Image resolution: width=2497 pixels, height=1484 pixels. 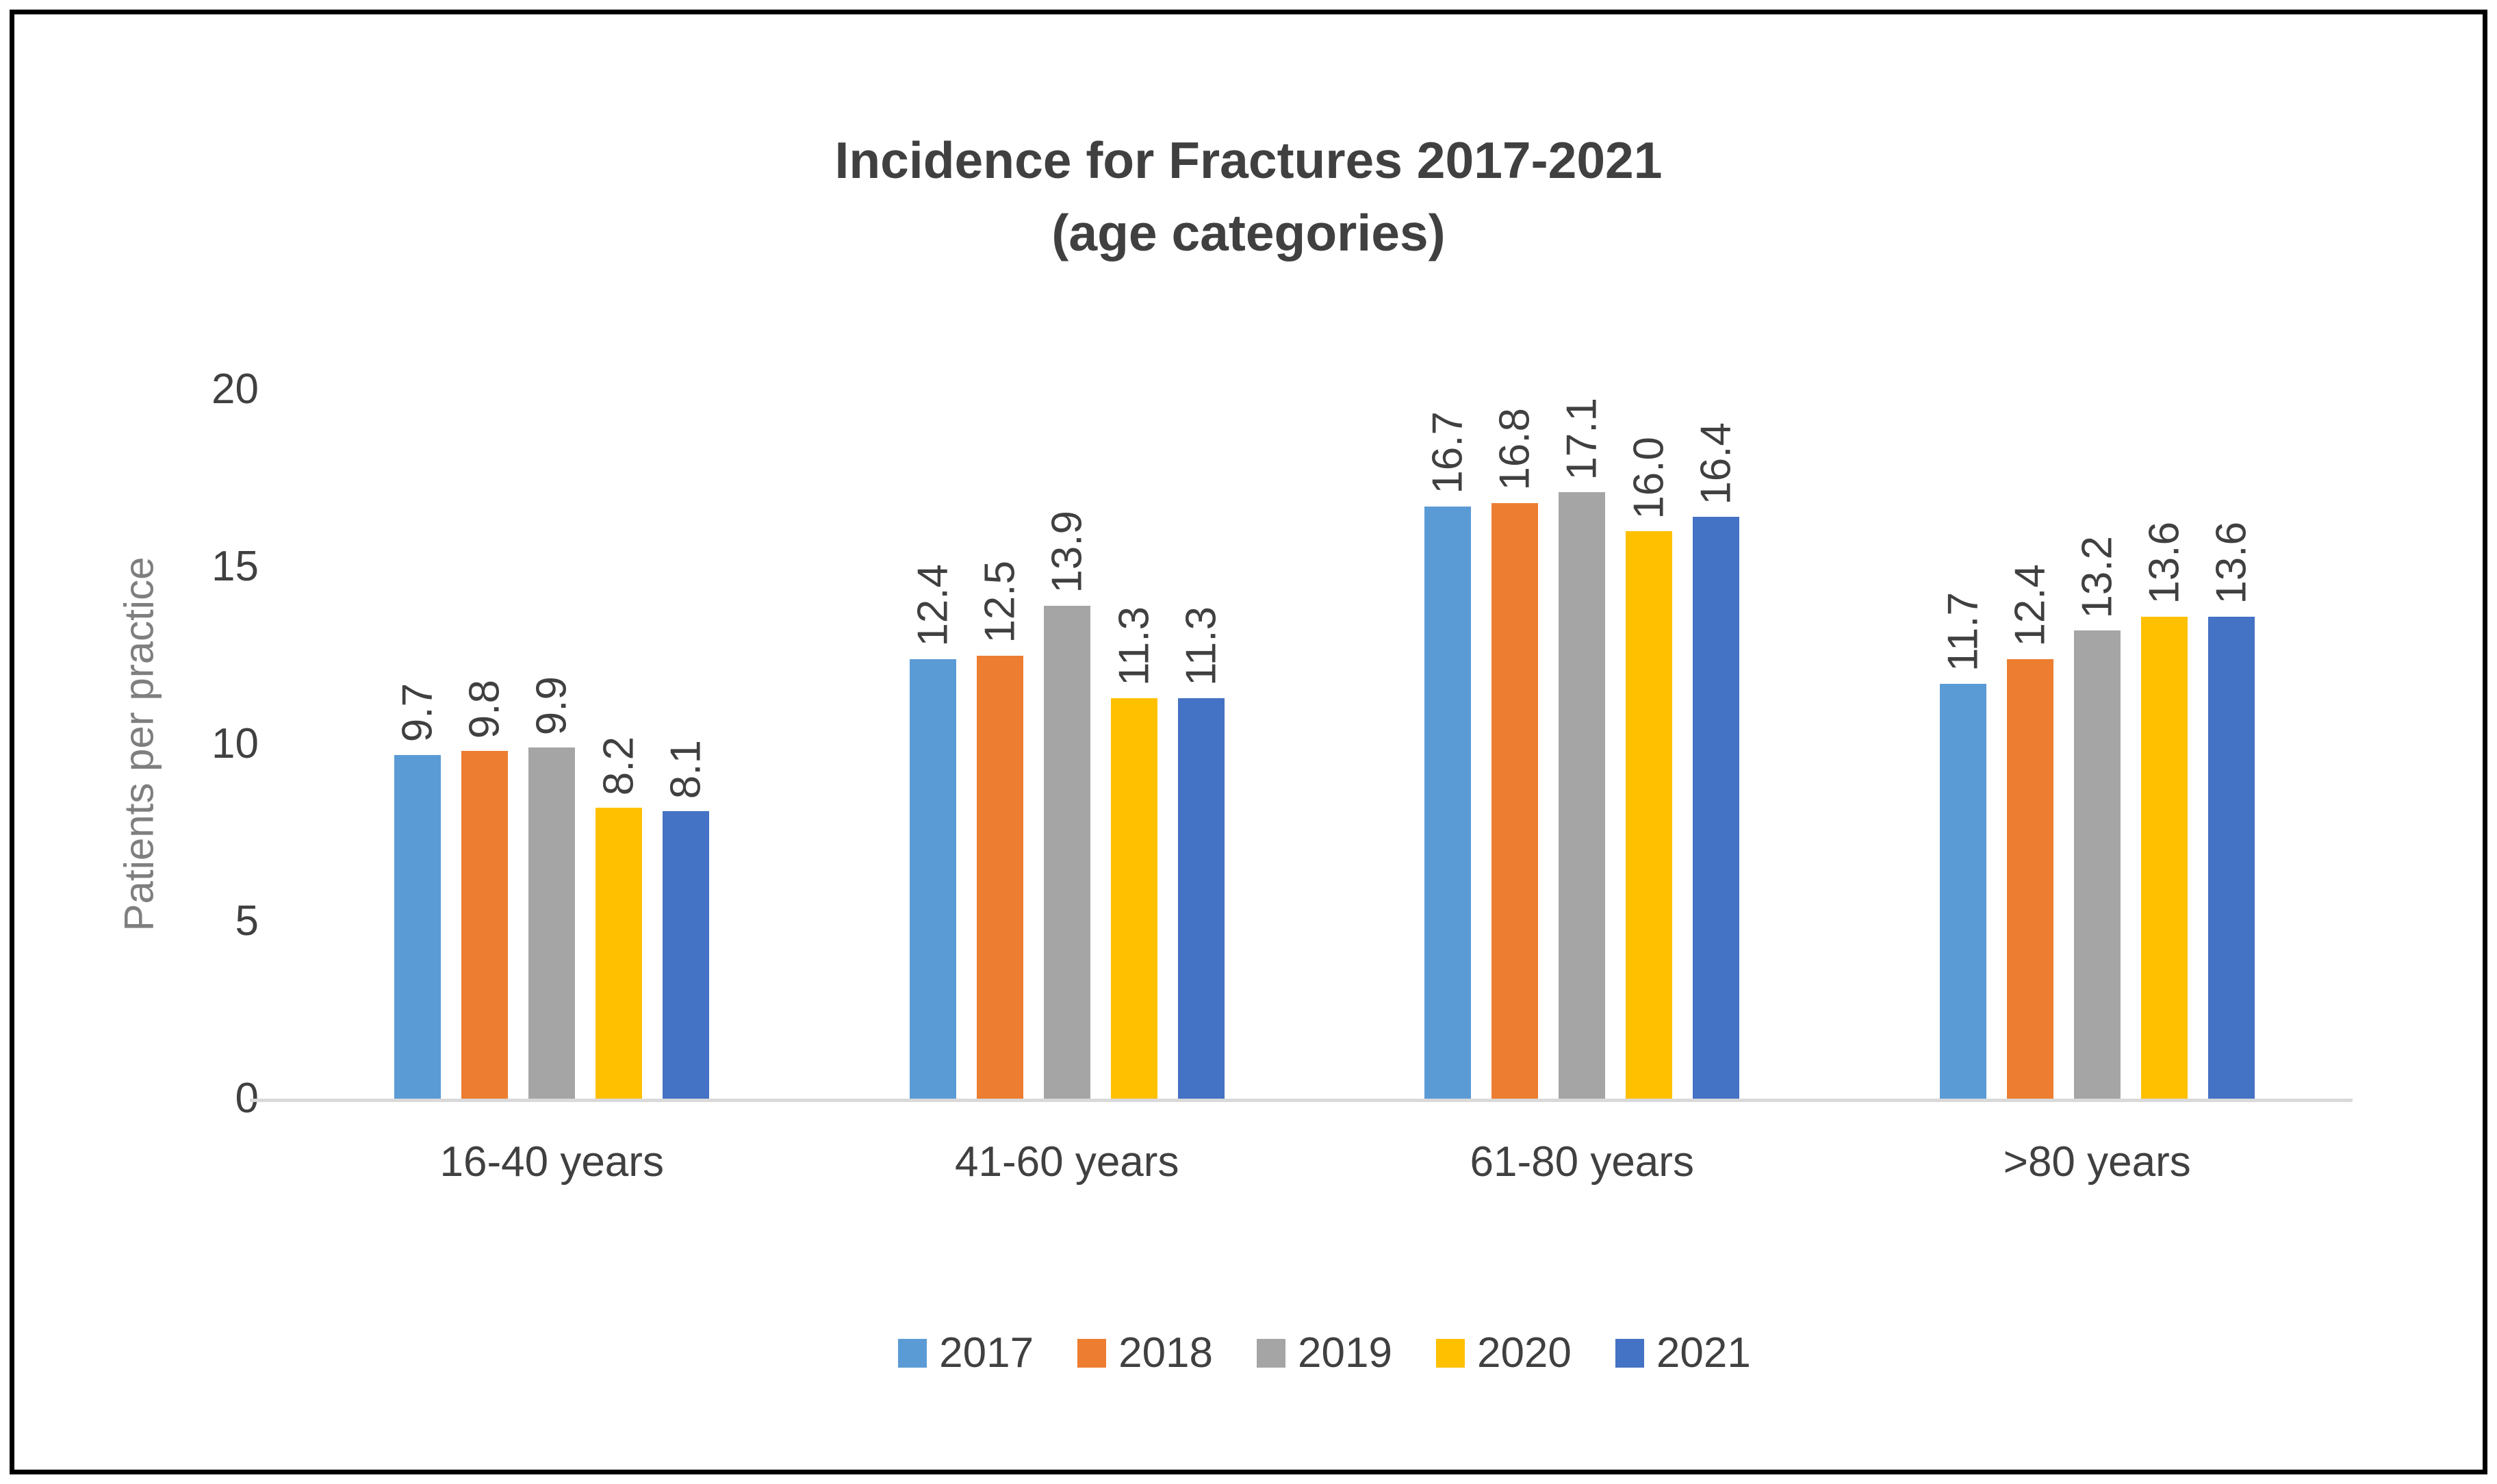 I want to click on bar-2018: 12.4, so click(x=2029, y=831).